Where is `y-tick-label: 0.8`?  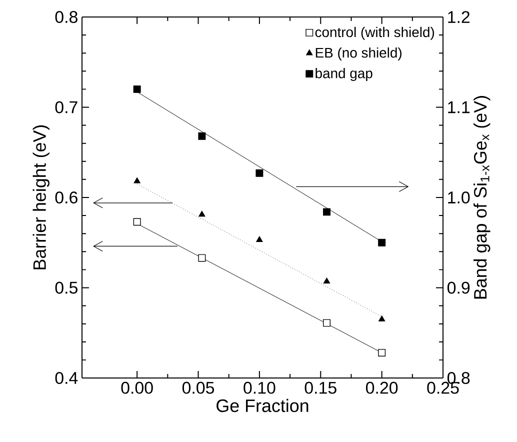
y-tick-label: 0.8 is located at coordinates (66, 16).